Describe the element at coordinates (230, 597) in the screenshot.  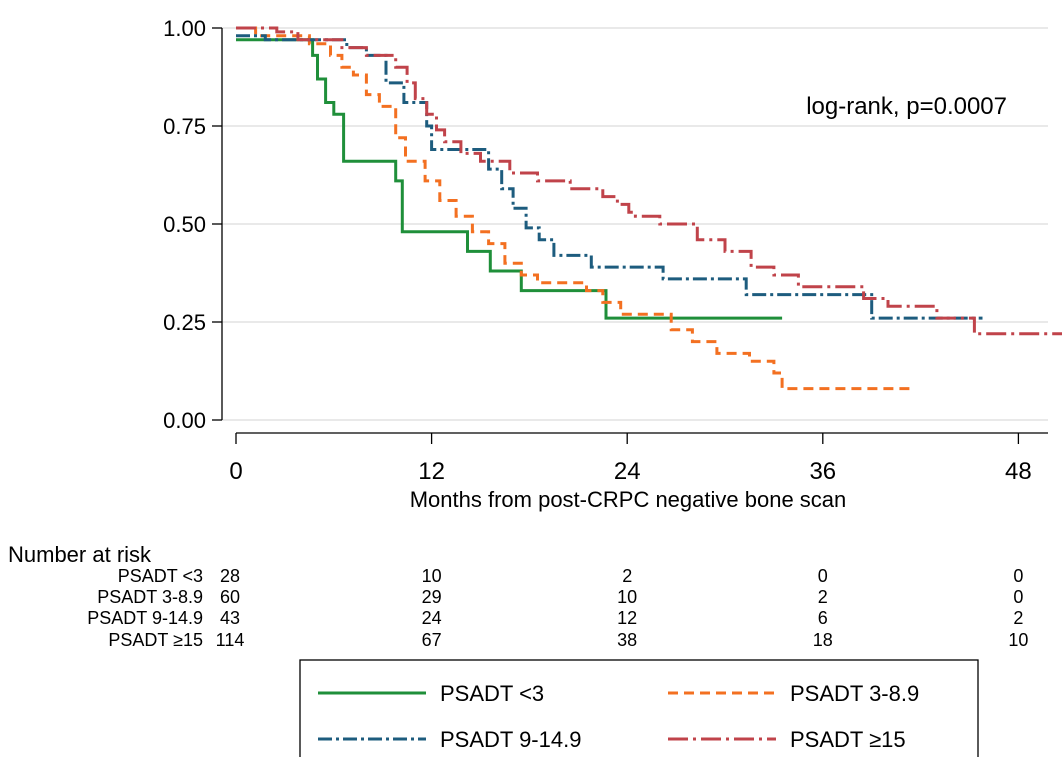
I see `risk-count: 60` at that location.